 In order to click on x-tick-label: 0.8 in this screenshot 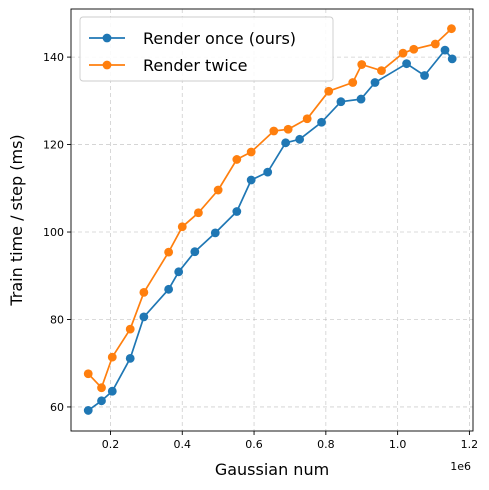, I will do `click(326, 444)`.